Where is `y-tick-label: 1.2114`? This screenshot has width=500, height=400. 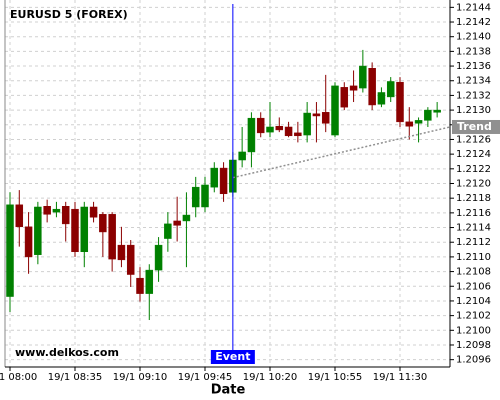
y-tick-label: 1.2114 is located at coordinates (473, 228).